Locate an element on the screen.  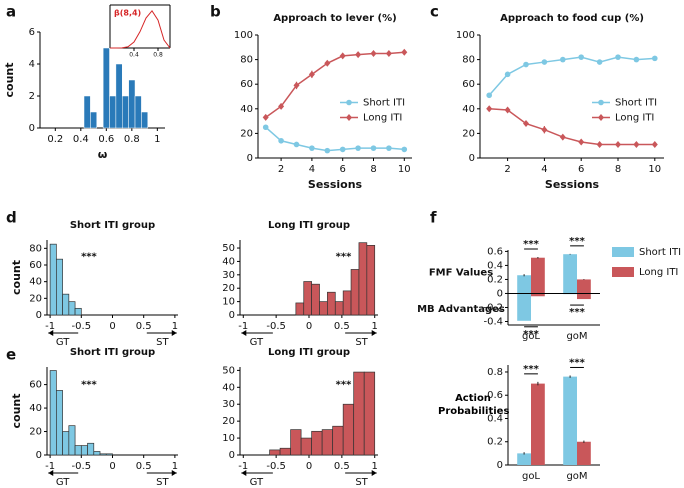
panel-label: a is located at coordinates (11, 12).